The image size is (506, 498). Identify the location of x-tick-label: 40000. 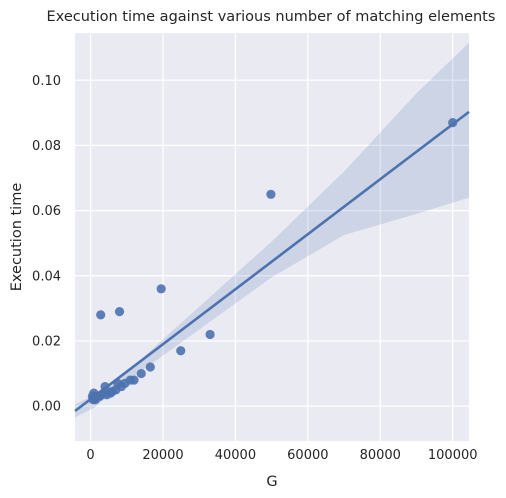
(235, 455).